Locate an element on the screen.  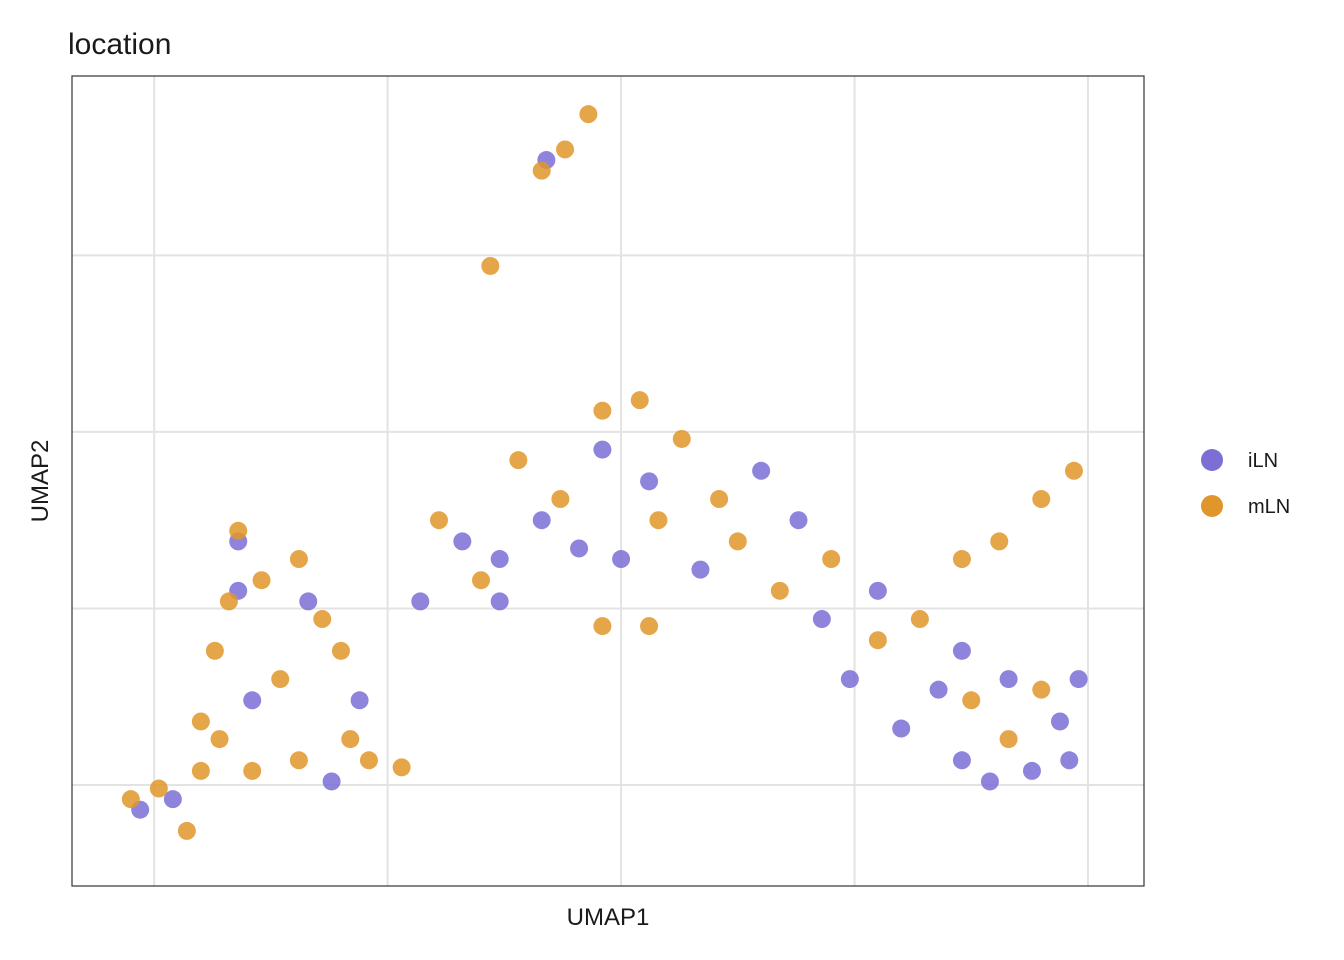
y-axis-label: UMAP2 is located at coordinates (40, 481).